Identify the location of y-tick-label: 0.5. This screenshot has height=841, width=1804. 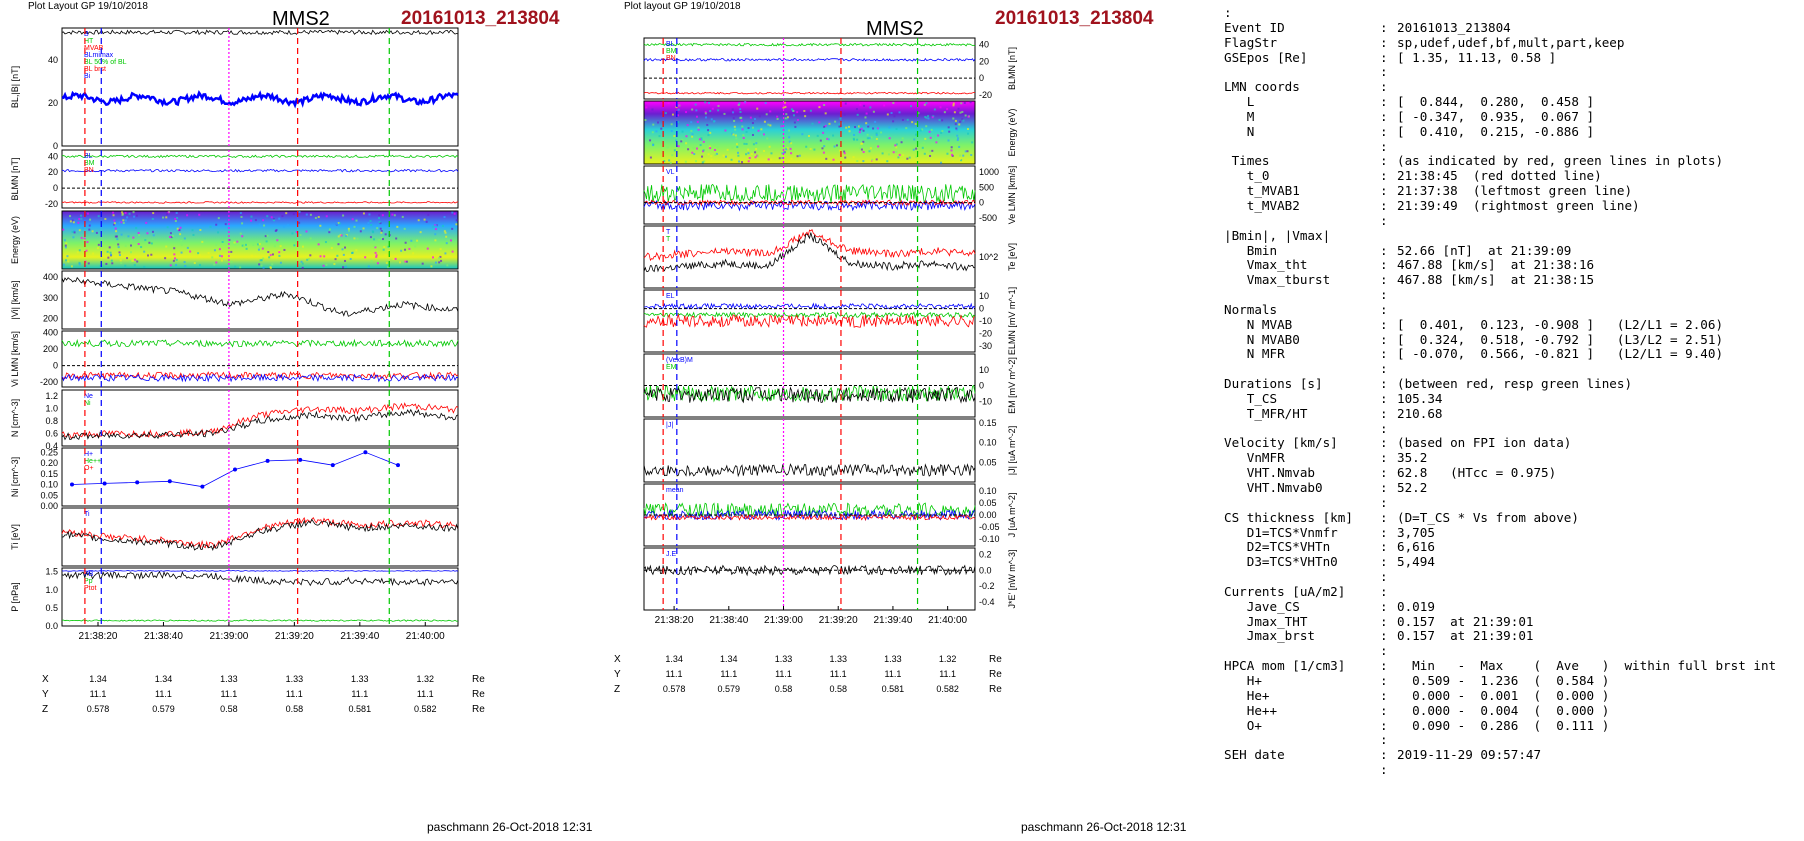
(51, 608).